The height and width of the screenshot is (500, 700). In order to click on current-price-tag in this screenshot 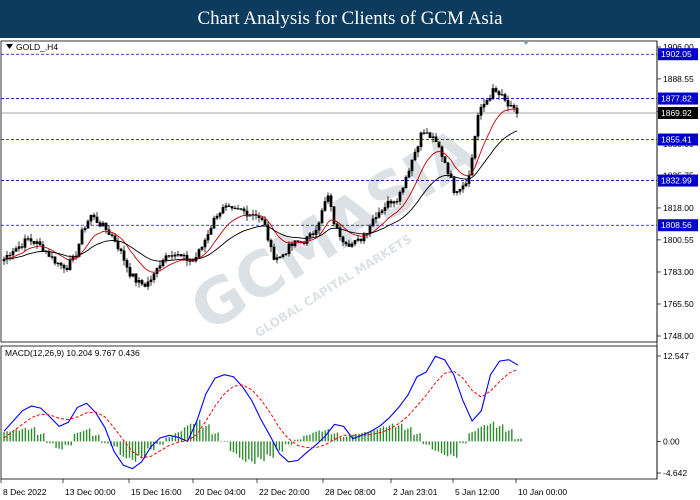, I will do `click(678, 112)`.